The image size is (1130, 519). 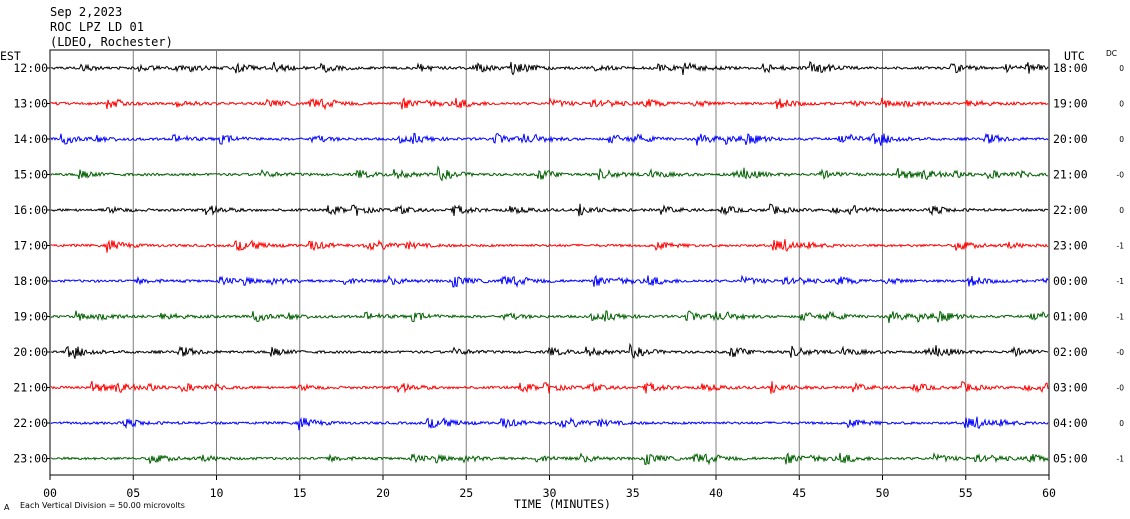 I want to click on dc-column-label: DC, so click(x=1111, y=53).